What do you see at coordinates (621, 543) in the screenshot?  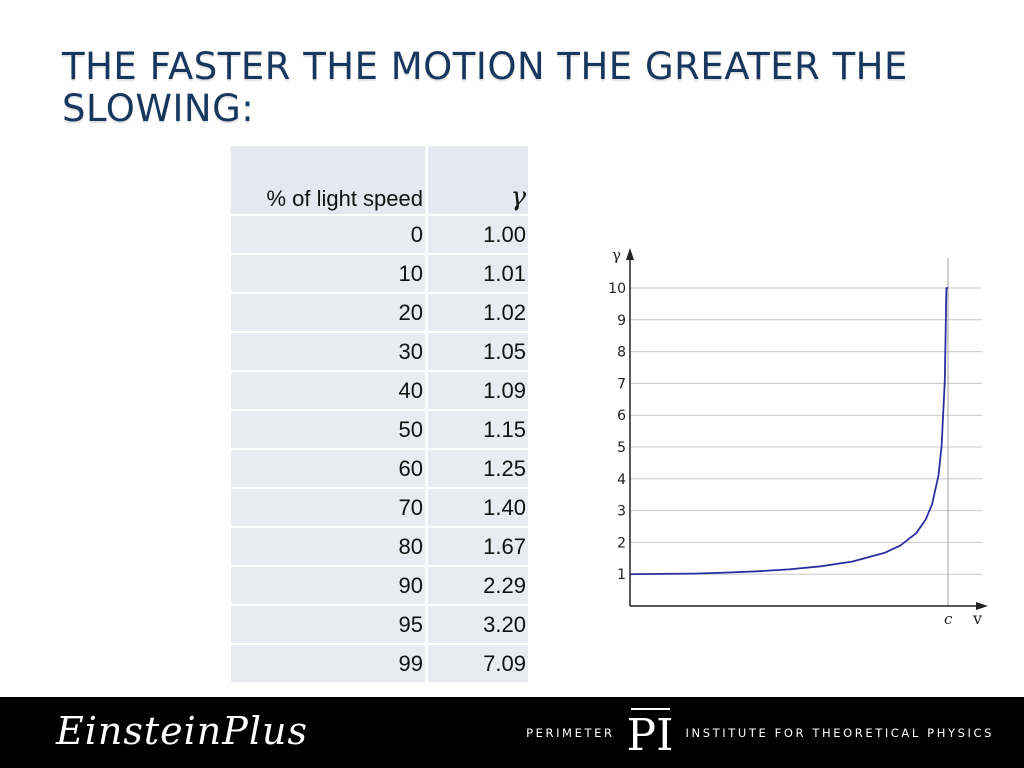 I see `y-tick-label: 2` at bounding box center [621, 543].